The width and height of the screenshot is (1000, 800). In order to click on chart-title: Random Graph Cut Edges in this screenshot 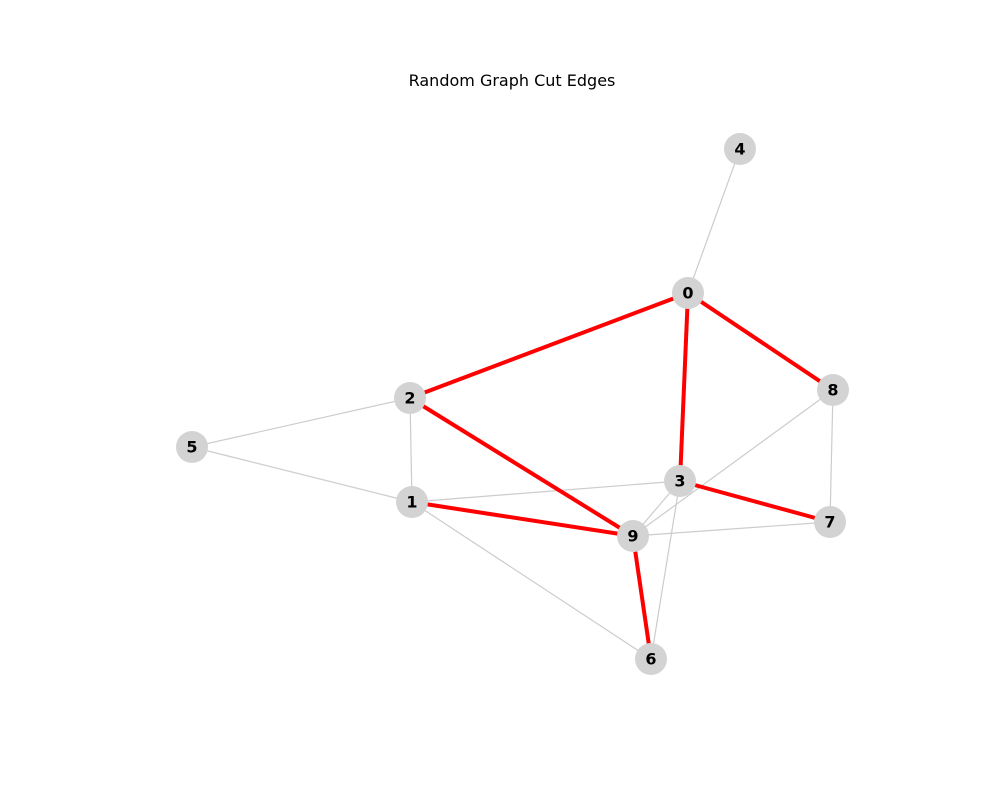, I will do `click(512, 80)`.